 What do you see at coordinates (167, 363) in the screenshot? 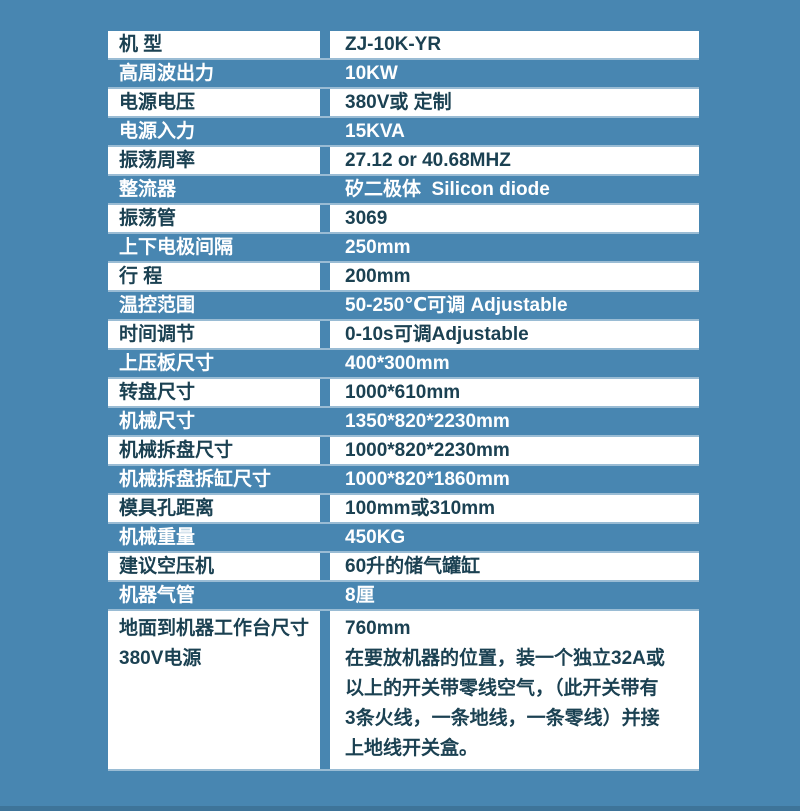
I see `spec-label: 上压板尺寸` at bounding box center [167, 363].